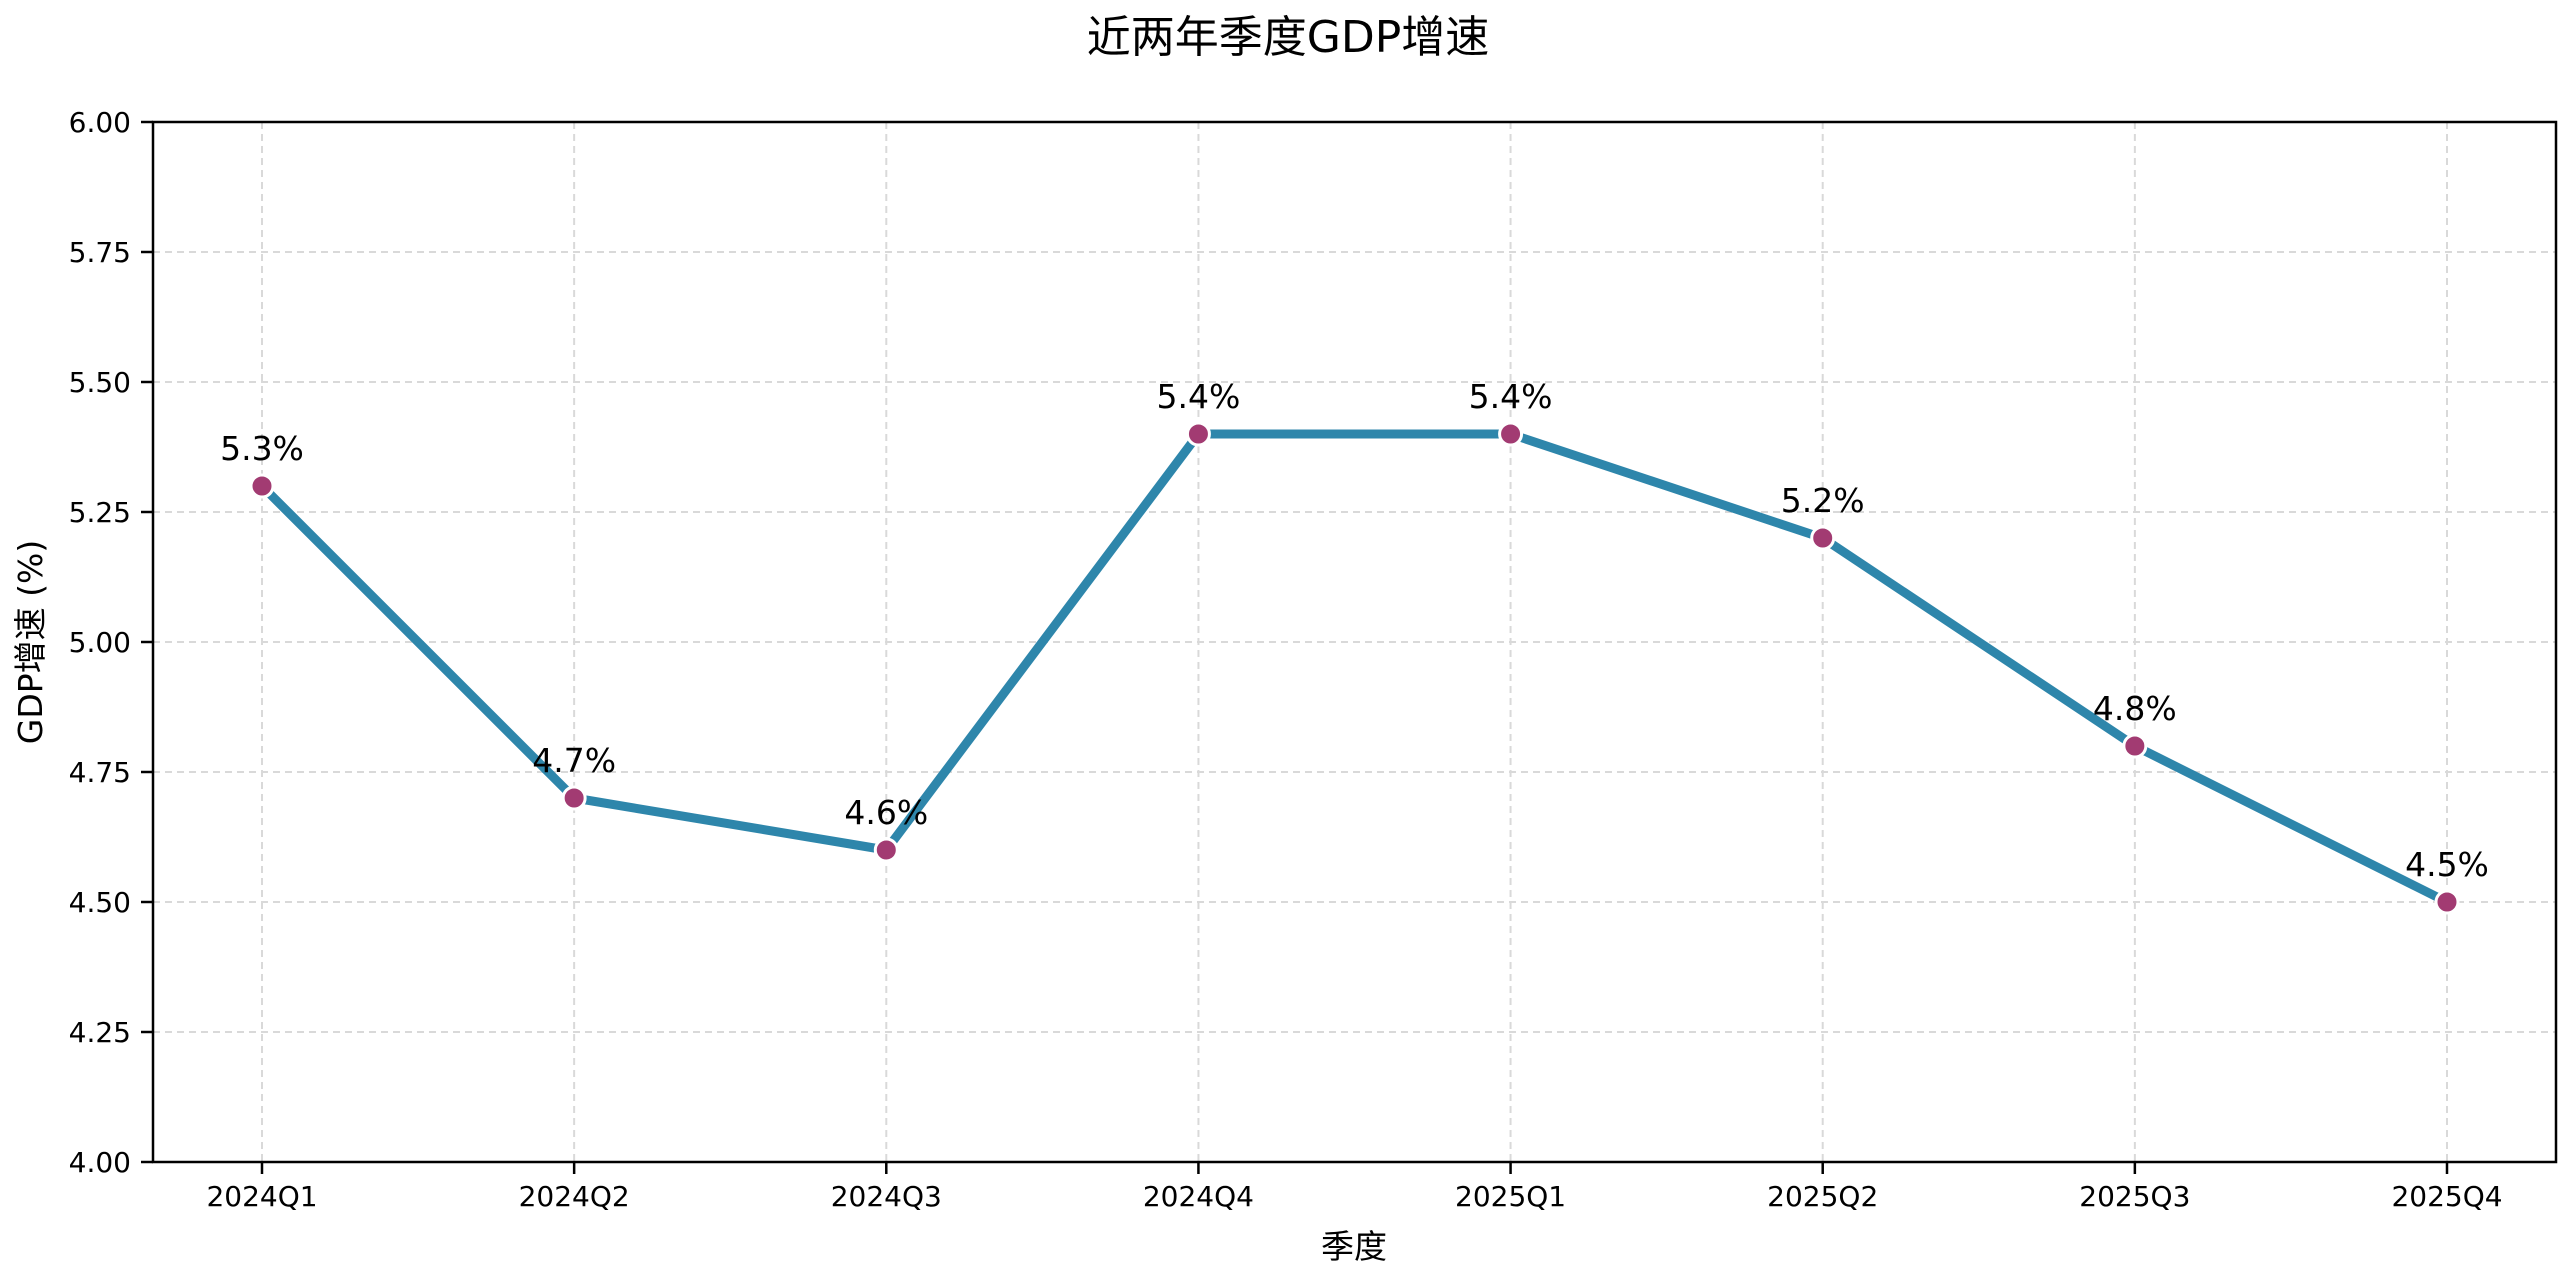  What do you see at coordinates (886, 812) in the screenshot?
I see `point-label-2024Q3: 4.6%` at bounding box center [886, 812].